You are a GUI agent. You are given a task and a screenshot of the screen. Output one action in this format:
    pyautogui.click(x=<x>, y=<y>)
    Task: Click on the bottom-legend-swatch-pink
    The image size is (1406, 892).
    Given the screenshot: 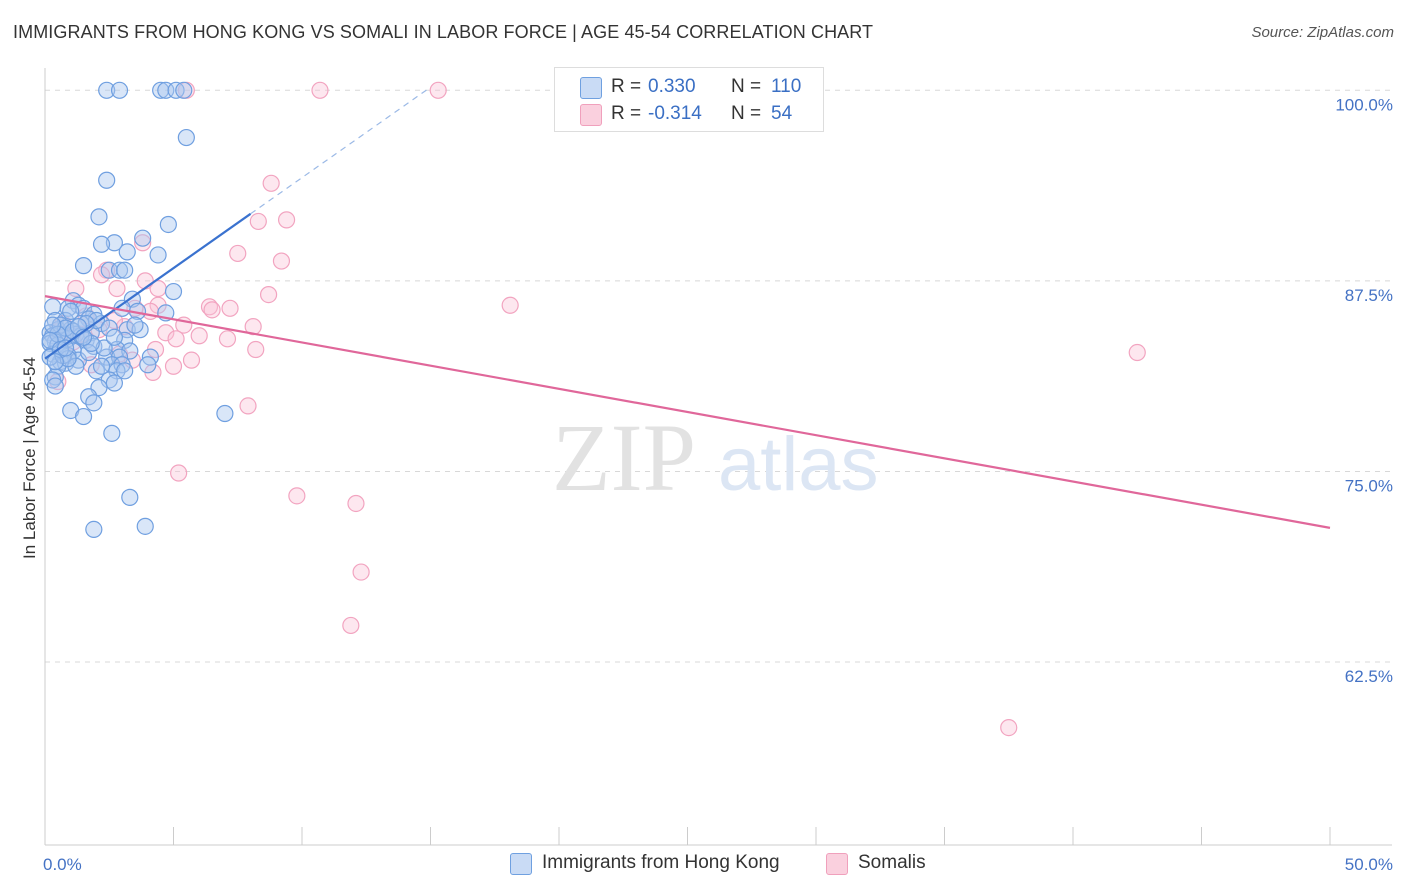 What is the action you would take?
    pyautogui.click(x=837, y=864)
    